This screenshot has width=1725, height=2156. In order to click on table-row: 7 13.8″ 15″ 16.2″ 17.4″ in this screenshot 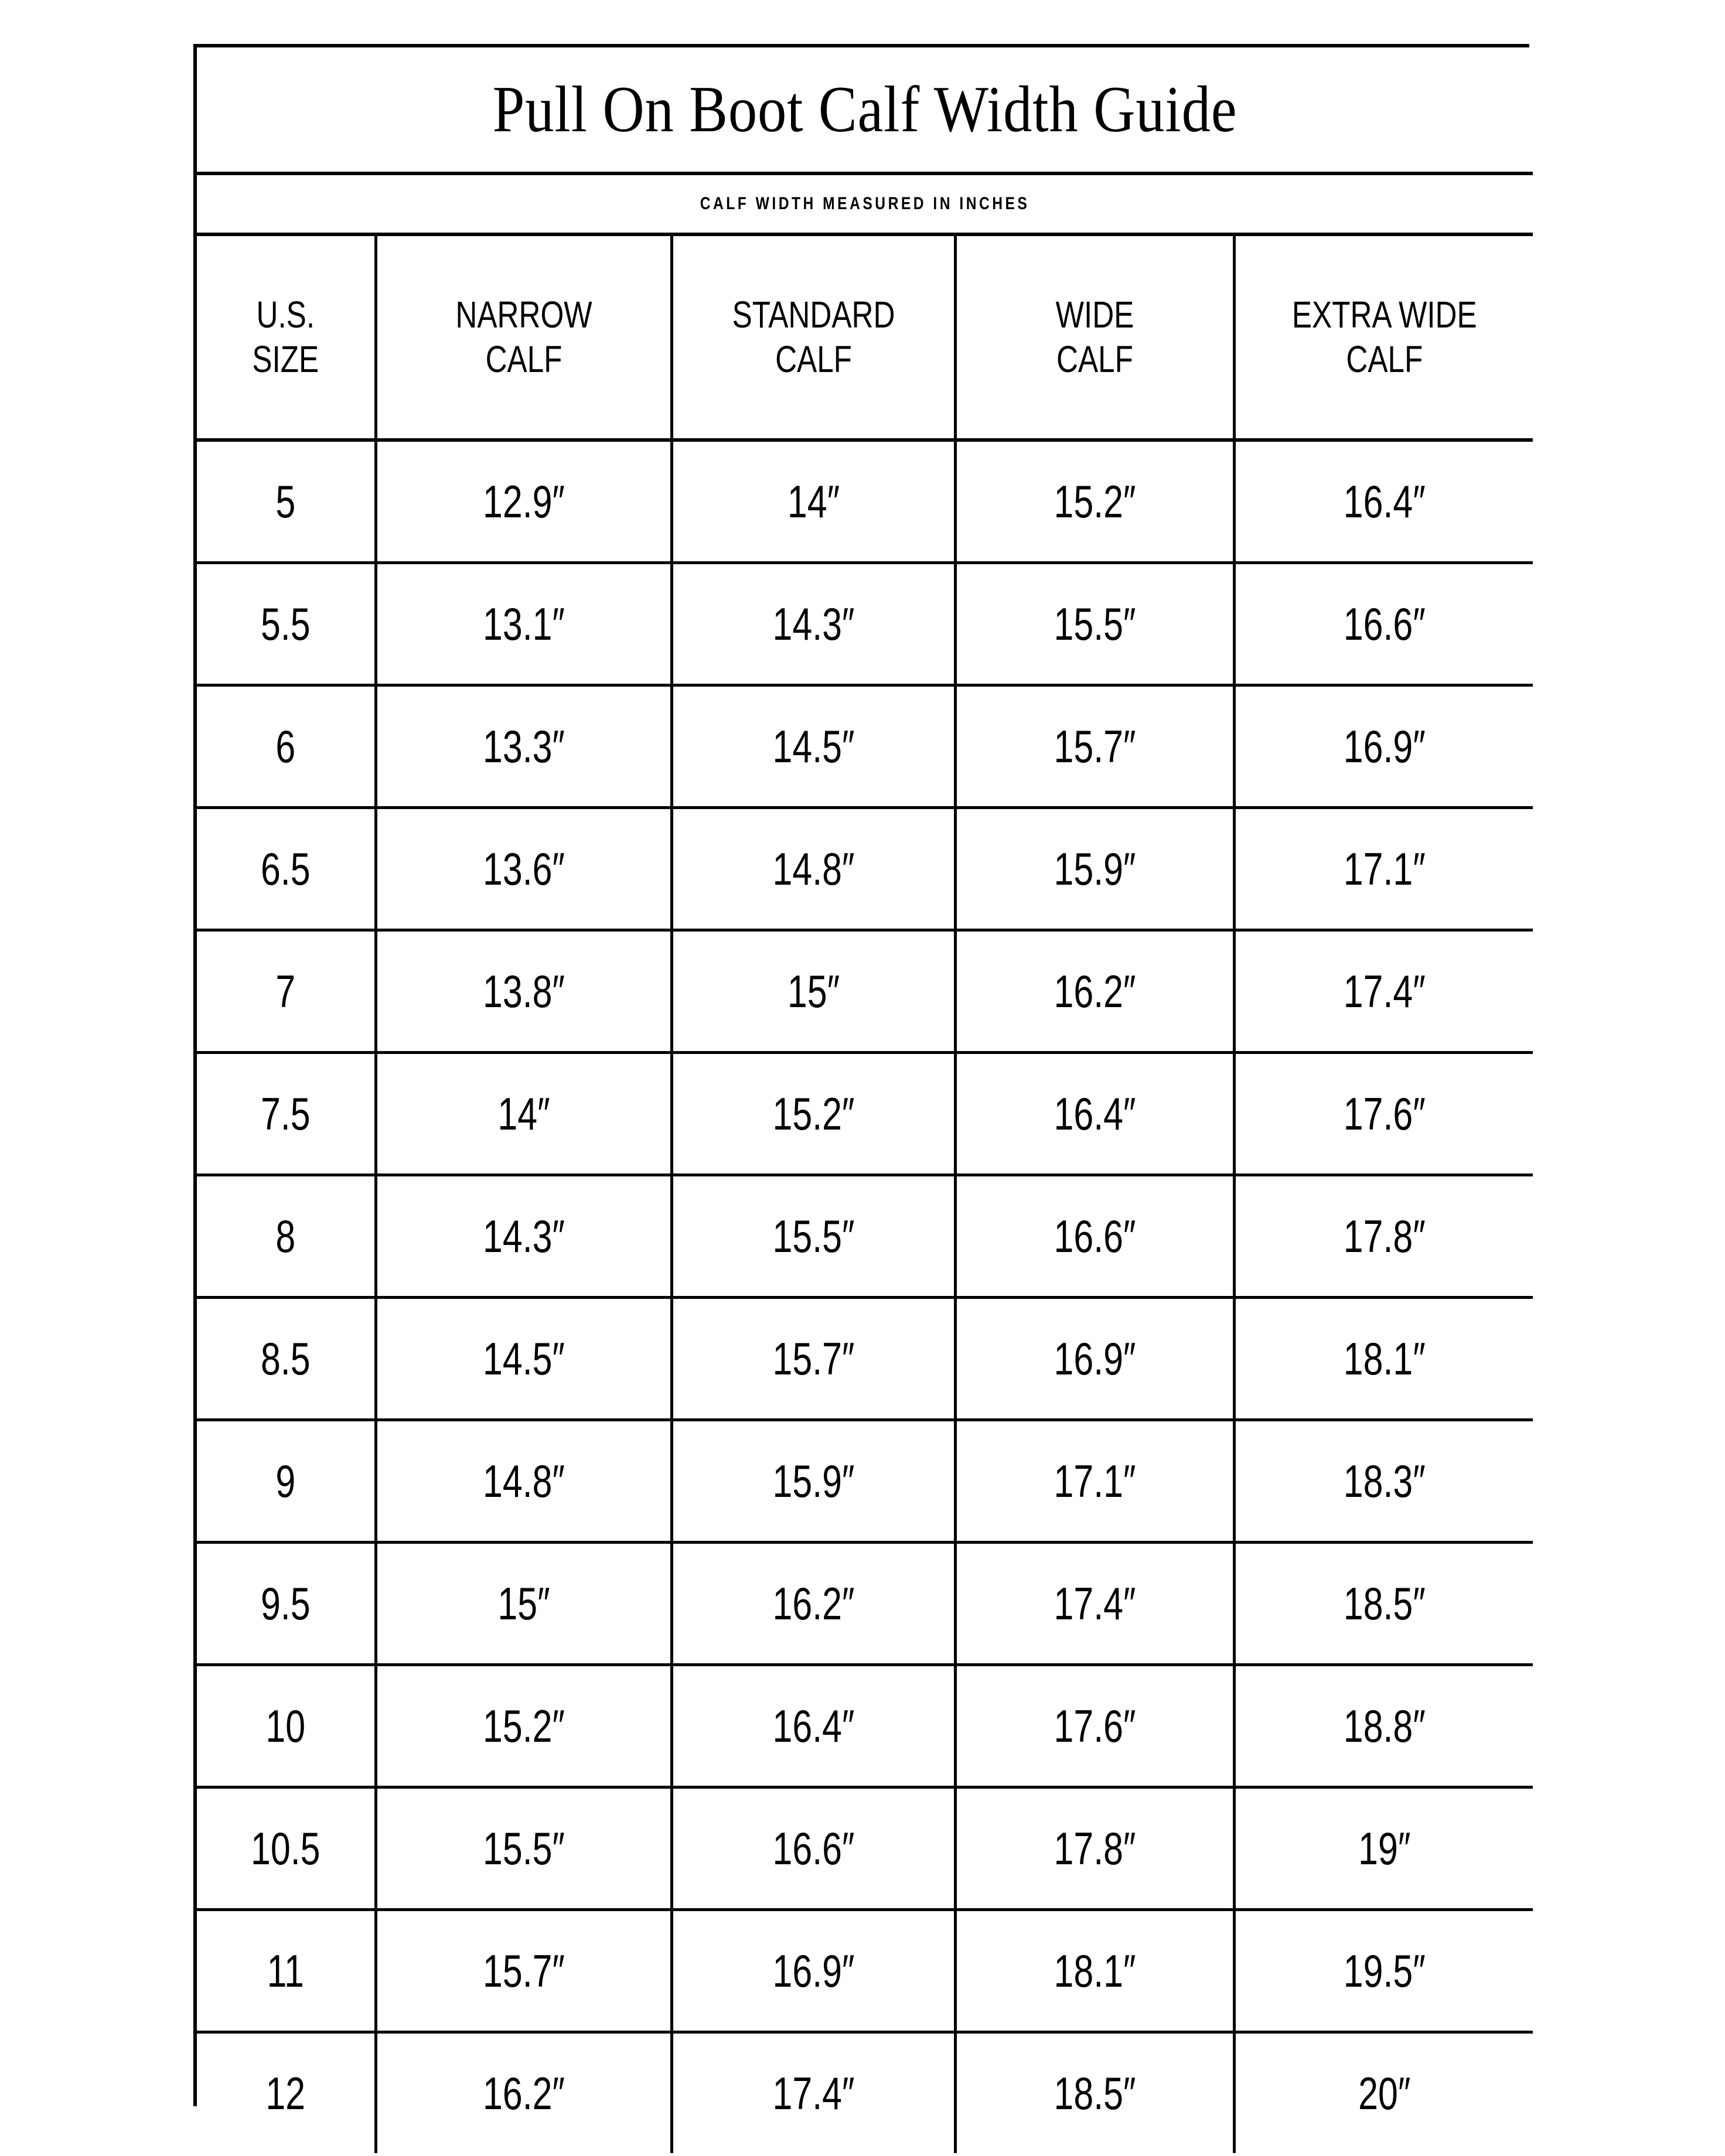, I will do `click(865, 992)`.